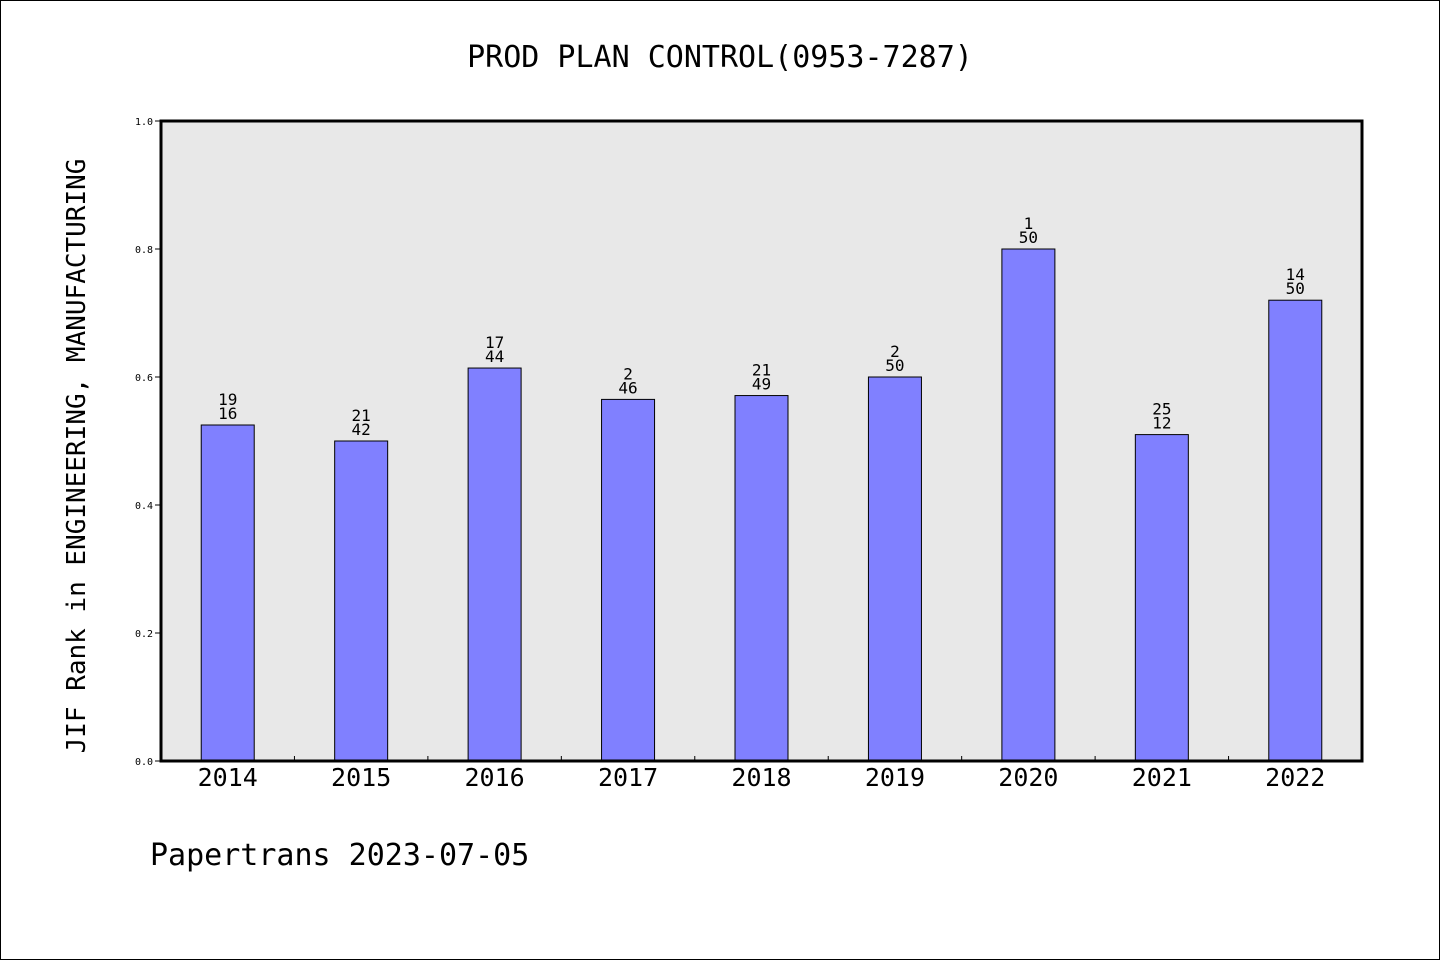 The width and height of the screenshot is (1440, 963). I want to click on x-tick-label: 2017, so click(628, 777).